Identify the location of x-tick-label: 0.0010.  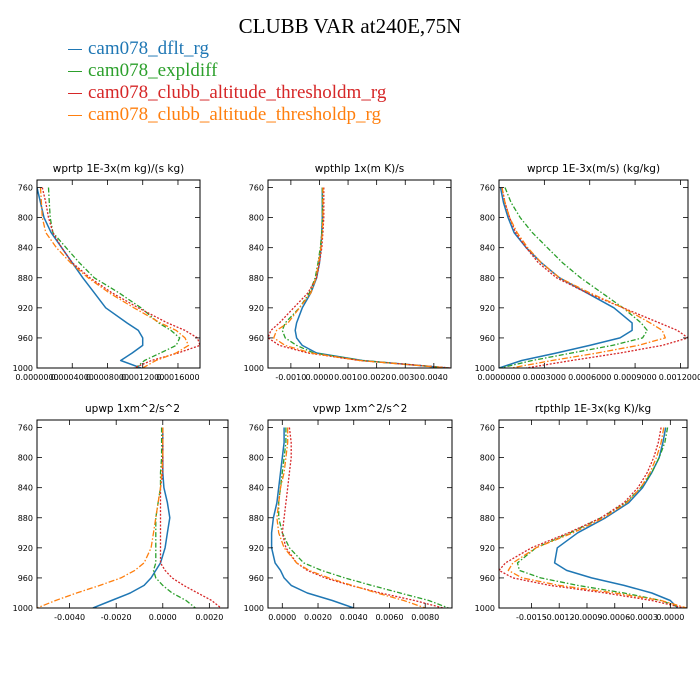
(348, 377).